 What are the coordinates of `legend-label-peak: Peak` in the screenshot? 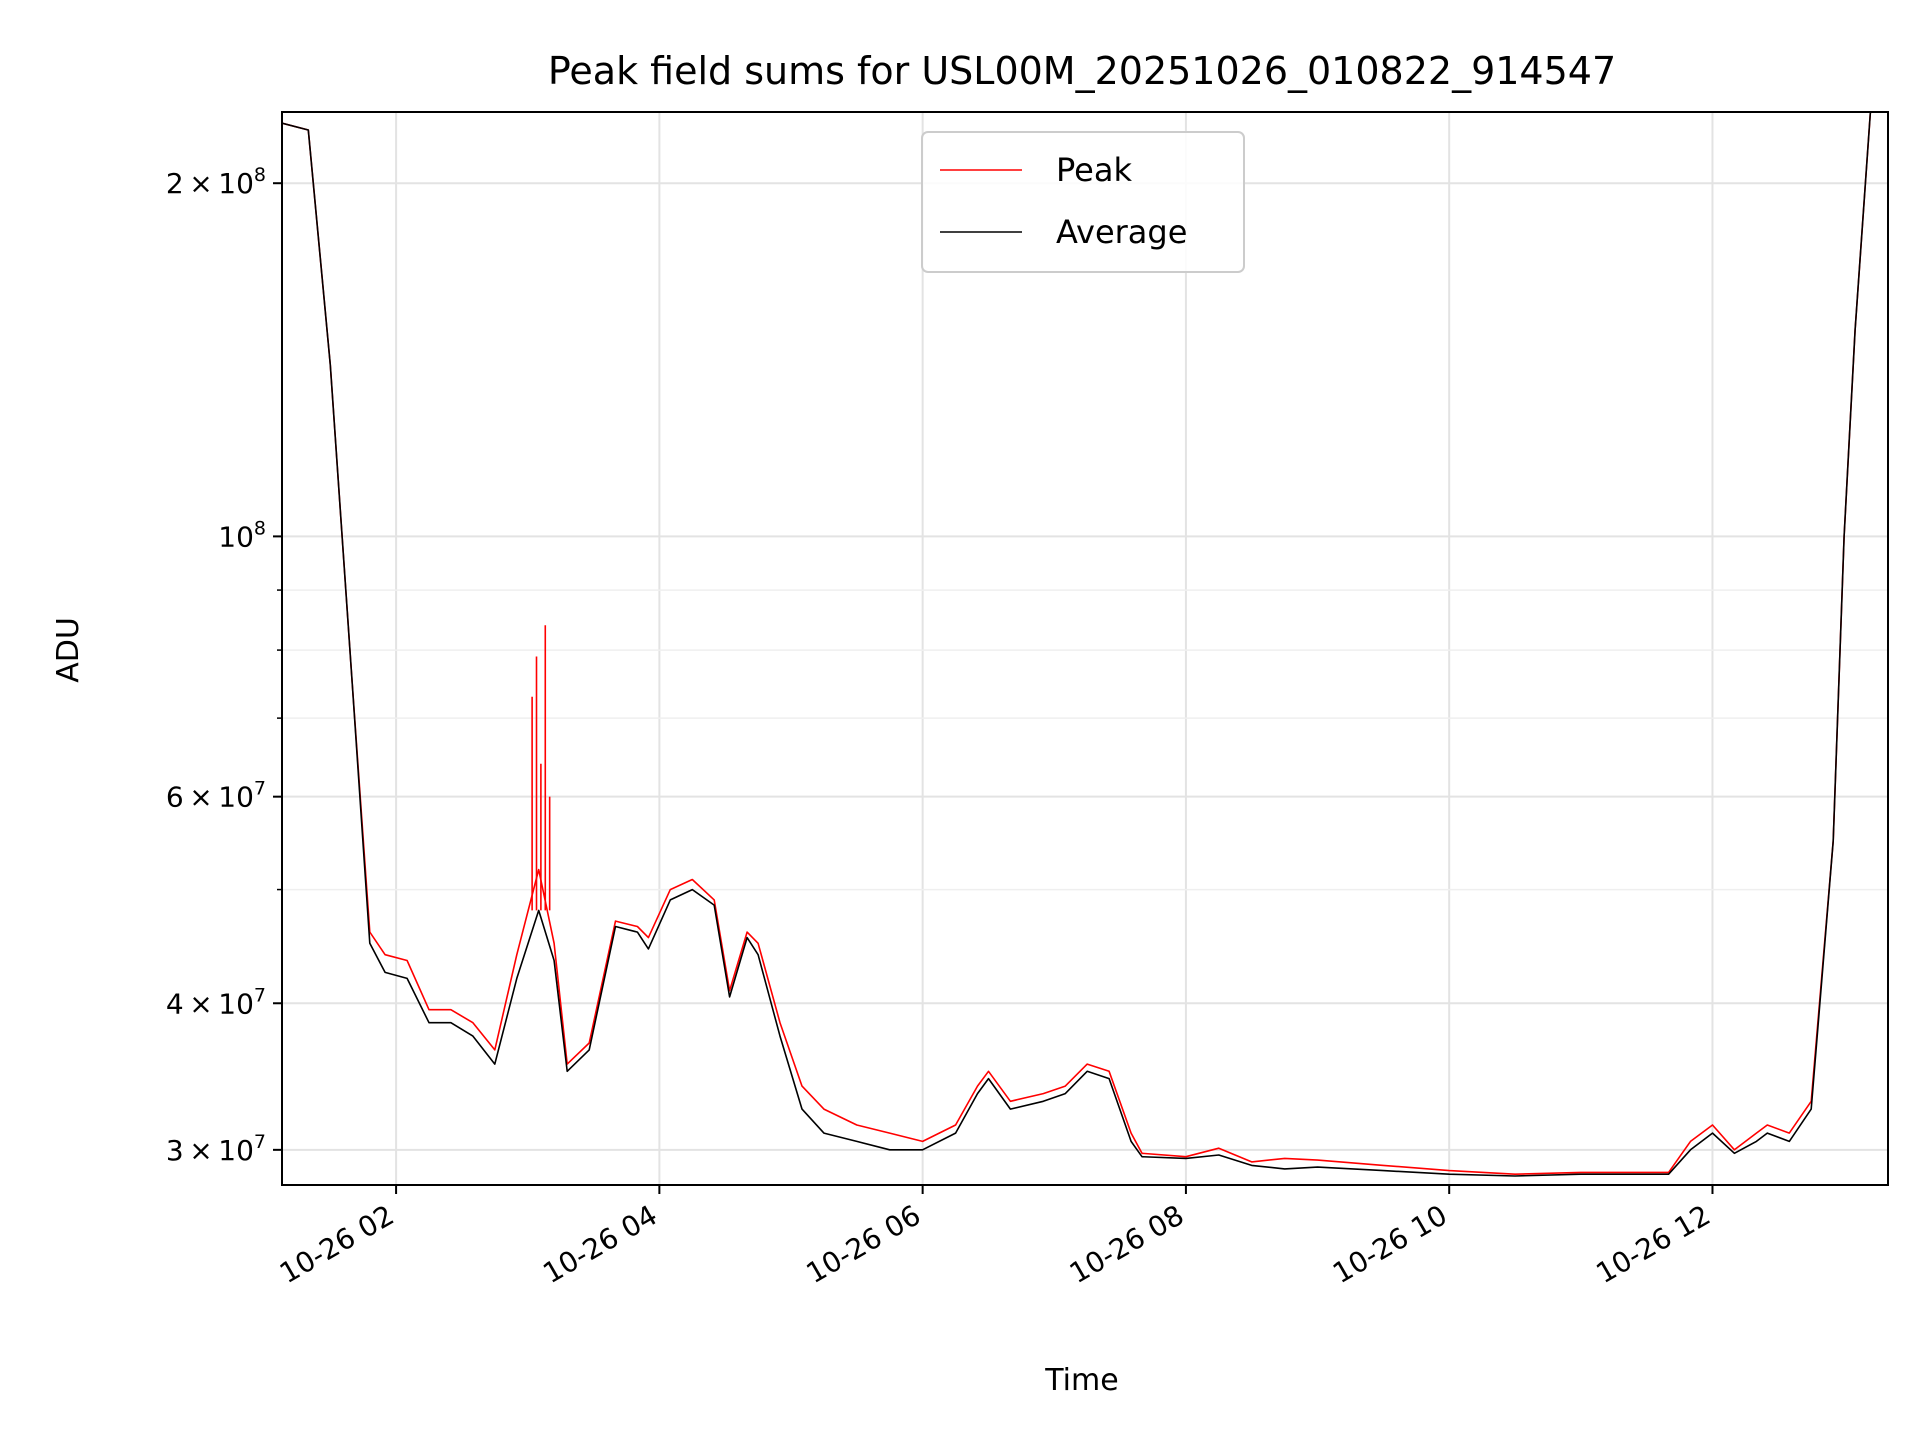 It's located at (1094, 170).